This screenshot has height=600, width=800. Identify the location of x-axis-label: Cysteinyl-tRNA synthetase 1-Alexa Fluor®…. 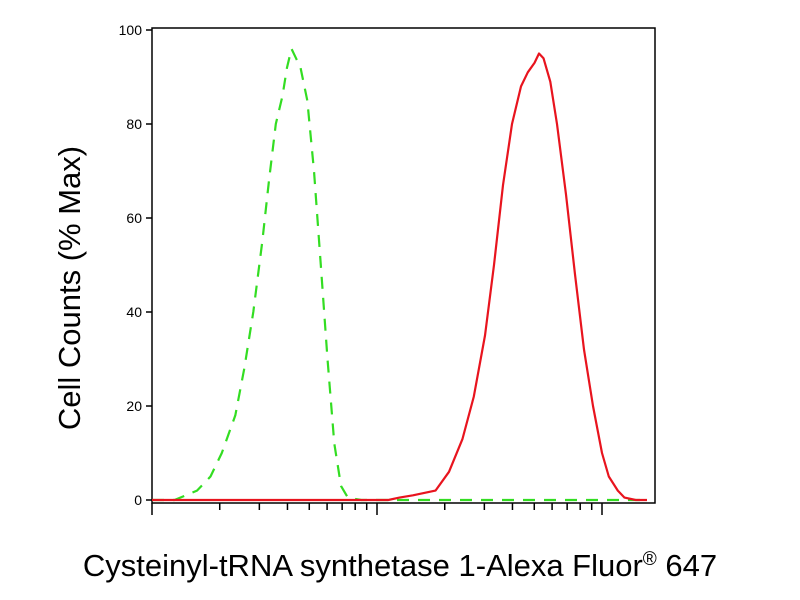
(400, 566).